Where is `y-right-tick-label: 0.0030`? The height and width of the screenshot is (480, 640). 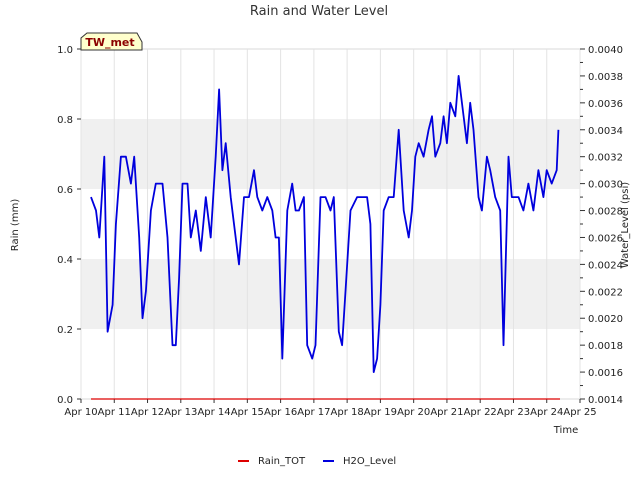 y-right-tick-label: 0.0030 is located at coordinates (605, 185).